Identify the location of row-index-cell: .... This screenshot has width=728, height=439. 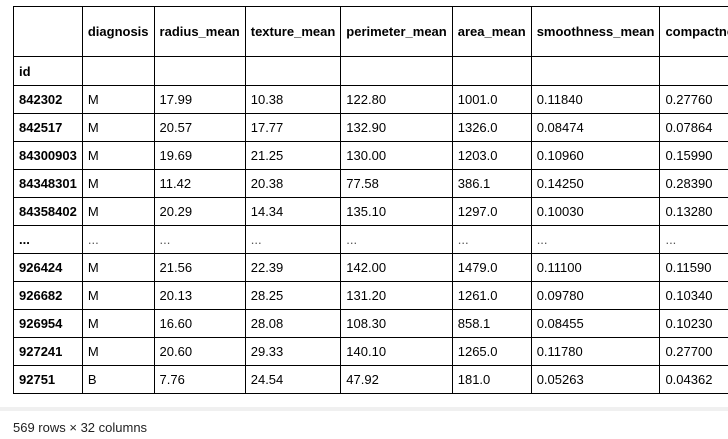
(48, 239).